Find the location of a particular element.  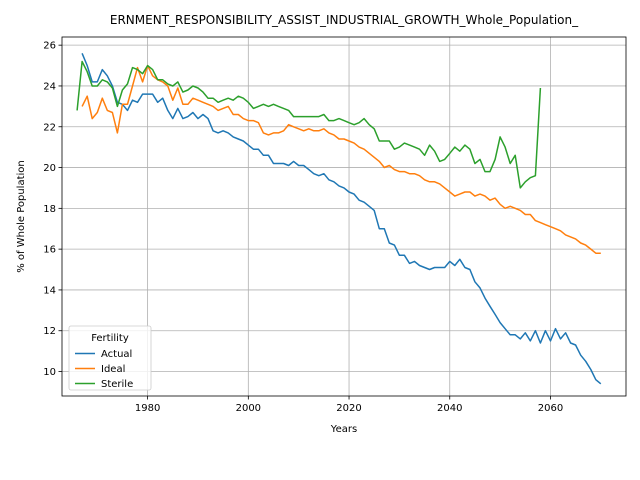

x-axis-ticks: 1980 2000 2020 2040 2060 is located at coordinates (349, 405).